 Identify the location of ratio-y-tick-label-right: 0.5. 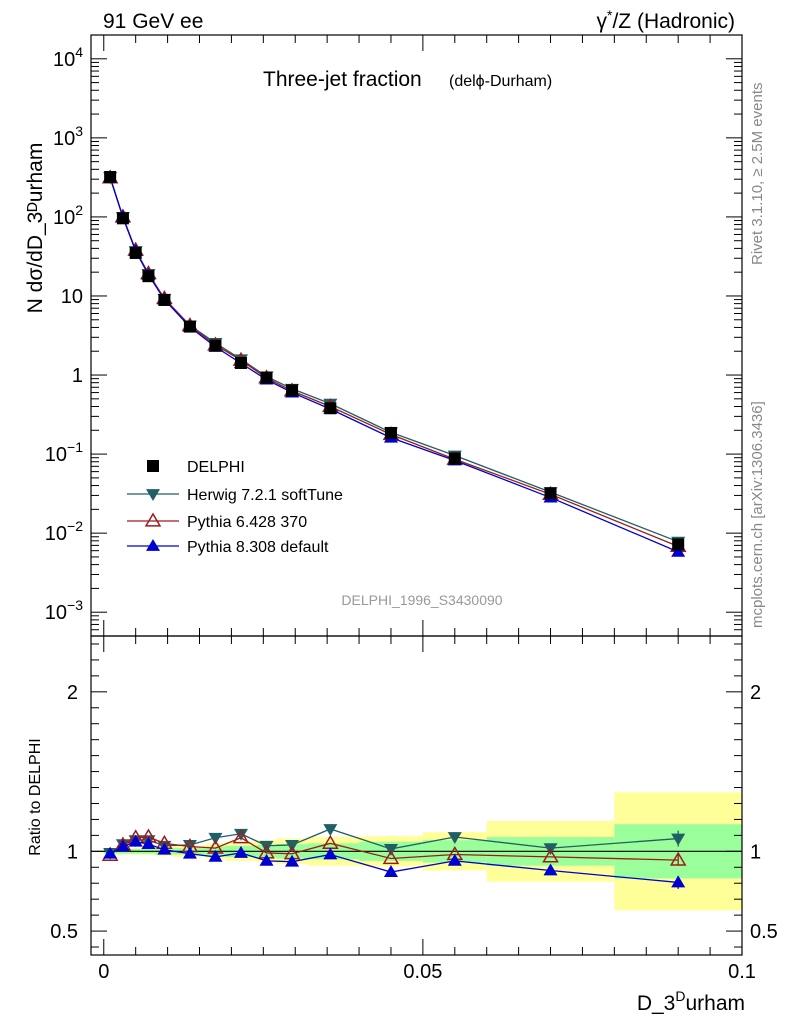
(764, 932).